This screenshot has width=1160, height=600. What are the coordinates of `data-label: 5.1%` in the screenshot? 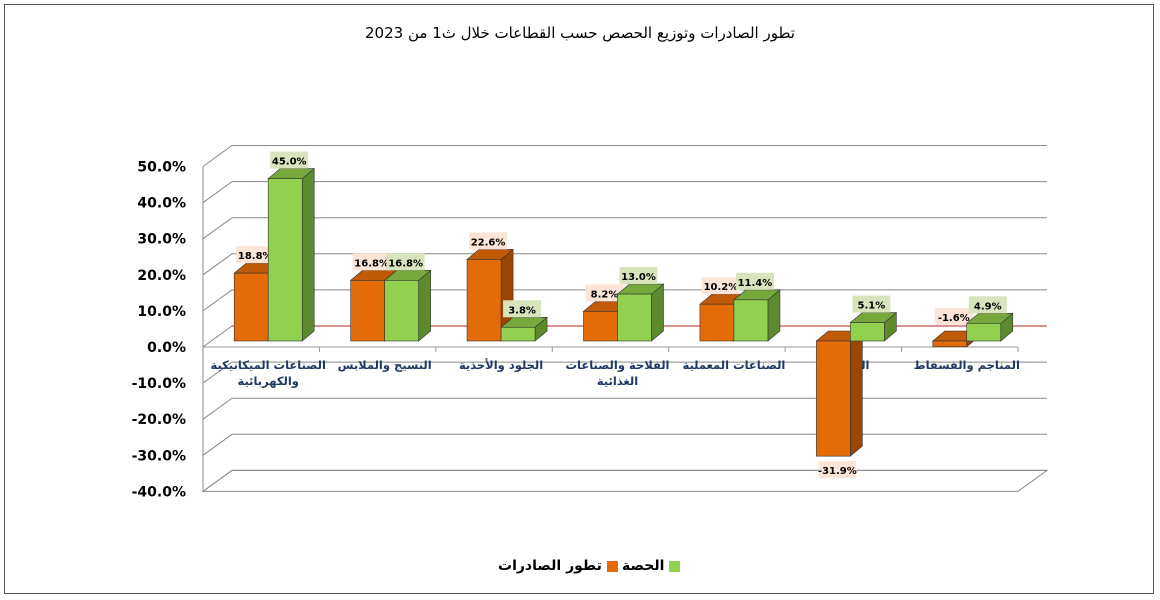 It's located at (871, 304).